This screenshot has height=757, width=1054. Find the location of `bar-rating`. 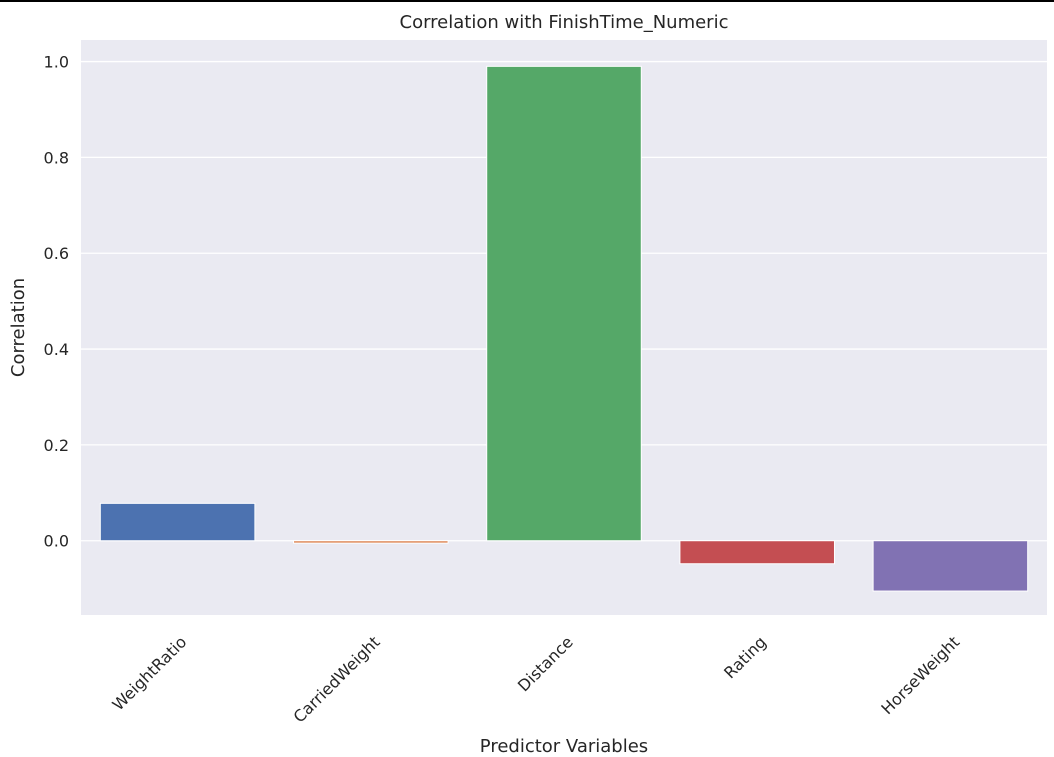

bar-rating is located at coordinates (757, 552).